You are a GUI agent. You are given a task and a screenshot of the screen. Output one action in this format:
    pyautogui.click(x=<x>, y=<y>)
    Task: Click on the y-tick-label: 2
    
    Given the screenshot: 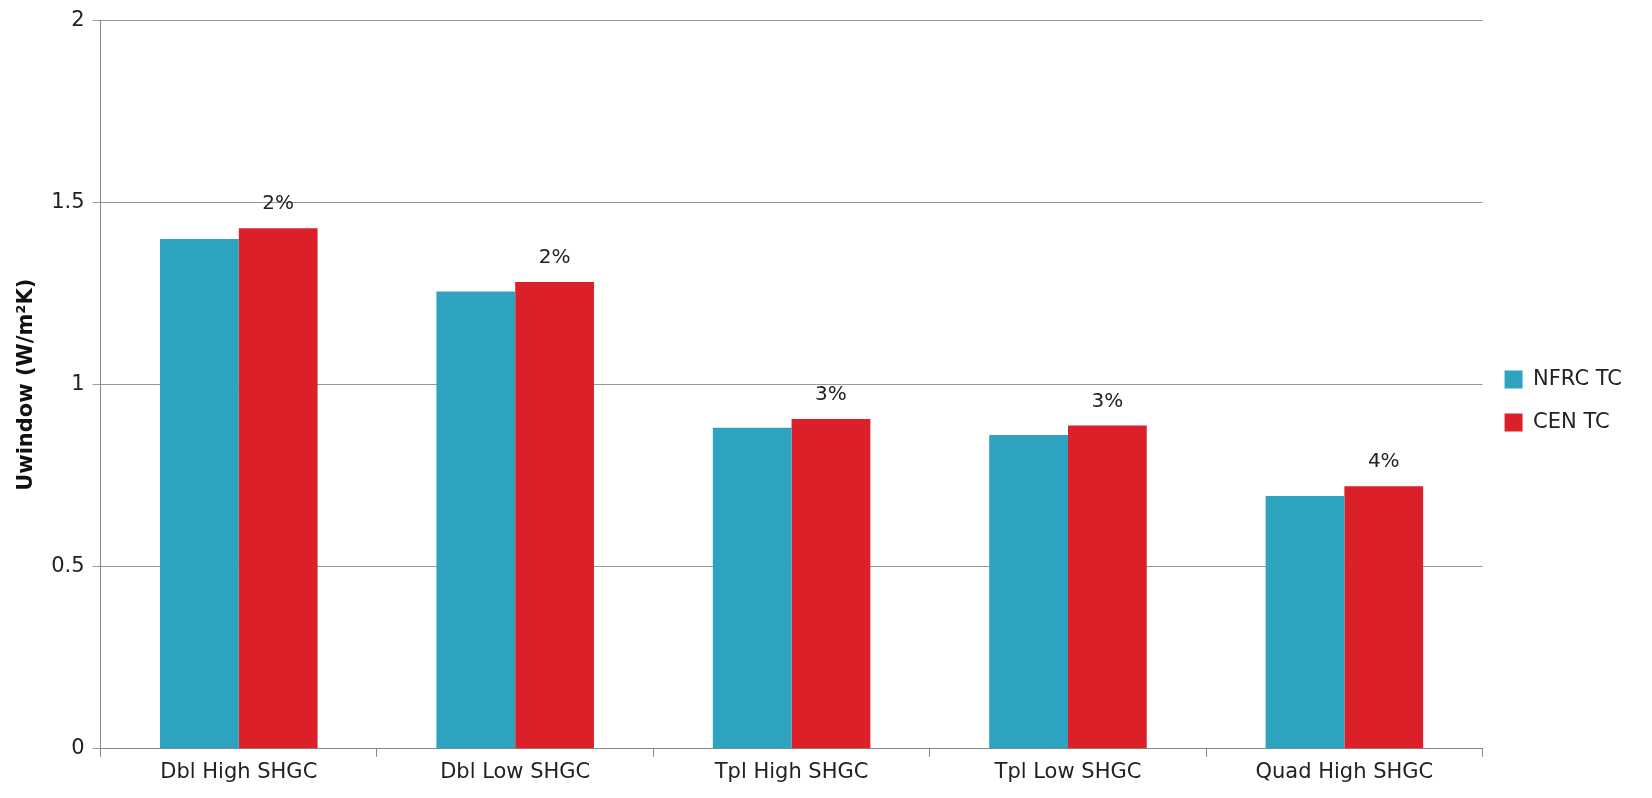 What is the action you would take?
    pyautogui.click(x=78, y=19)
    